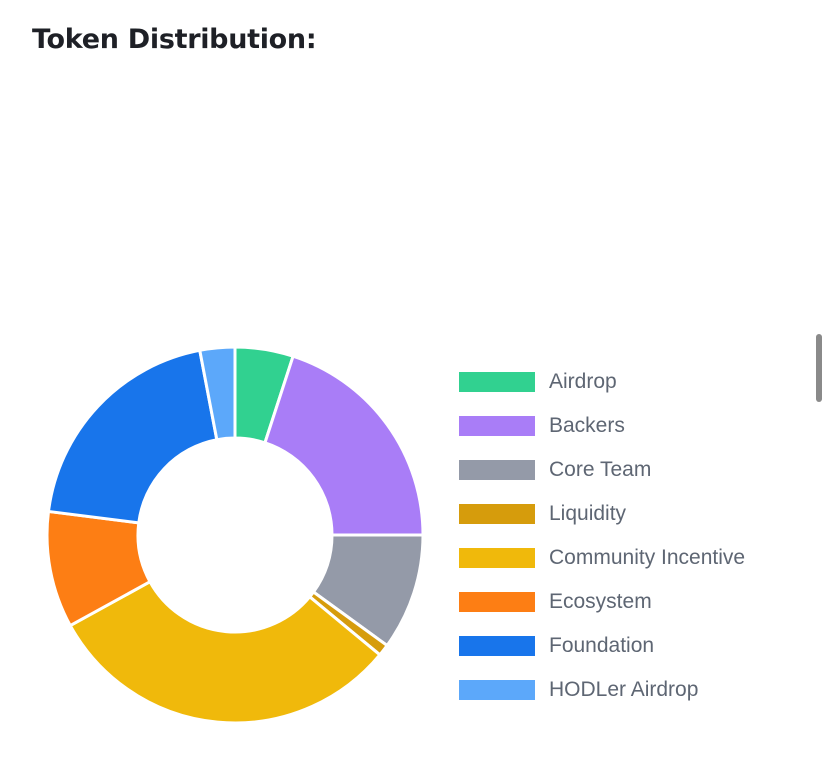 The image size is (828, 768). What do you see at coordinates (647, 557) in the screenshot?
I see `legend-label: Community Incentive` at bounding box center [647, 557].